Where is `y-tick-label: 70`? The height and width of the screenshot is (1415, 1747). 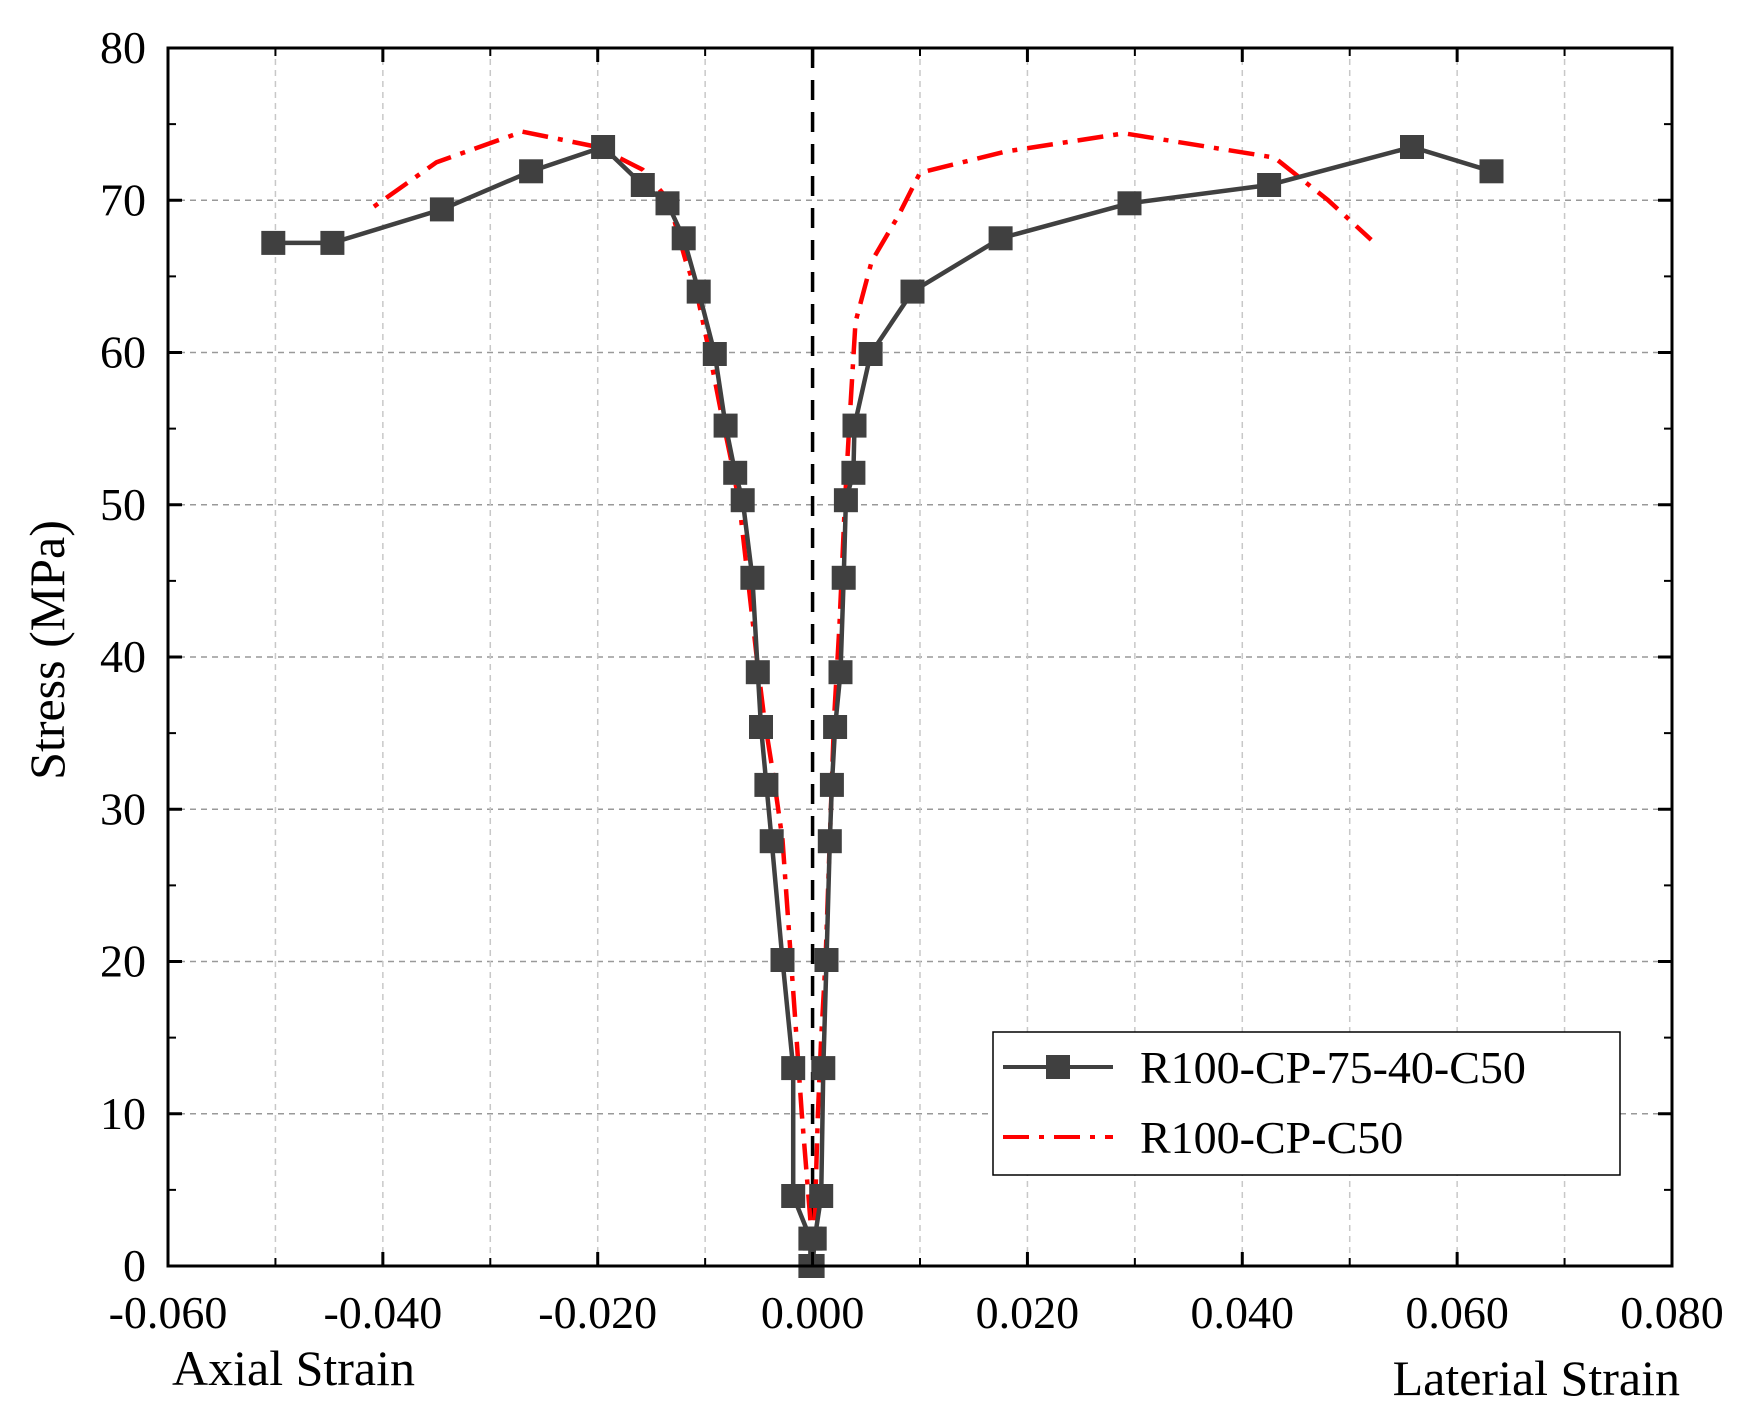
y-tick-label: 70 is located at coordinates (123, 199).